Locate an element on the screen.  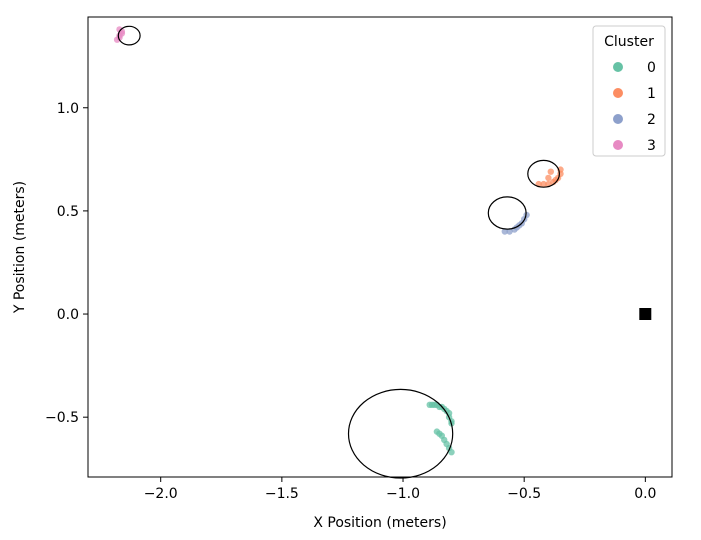
legend-label-2: 2 is located at coordinates (651, 120).